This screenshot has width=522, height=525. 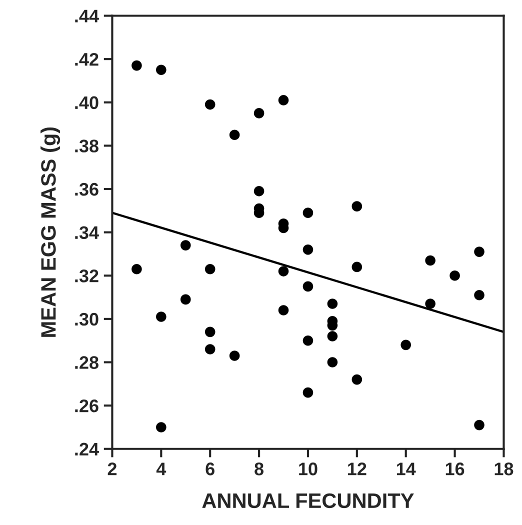 What do you see at coordinates (86, 59) in the screenshot?
I see `y-tick-label: .42` at bounding box center [86, 59].